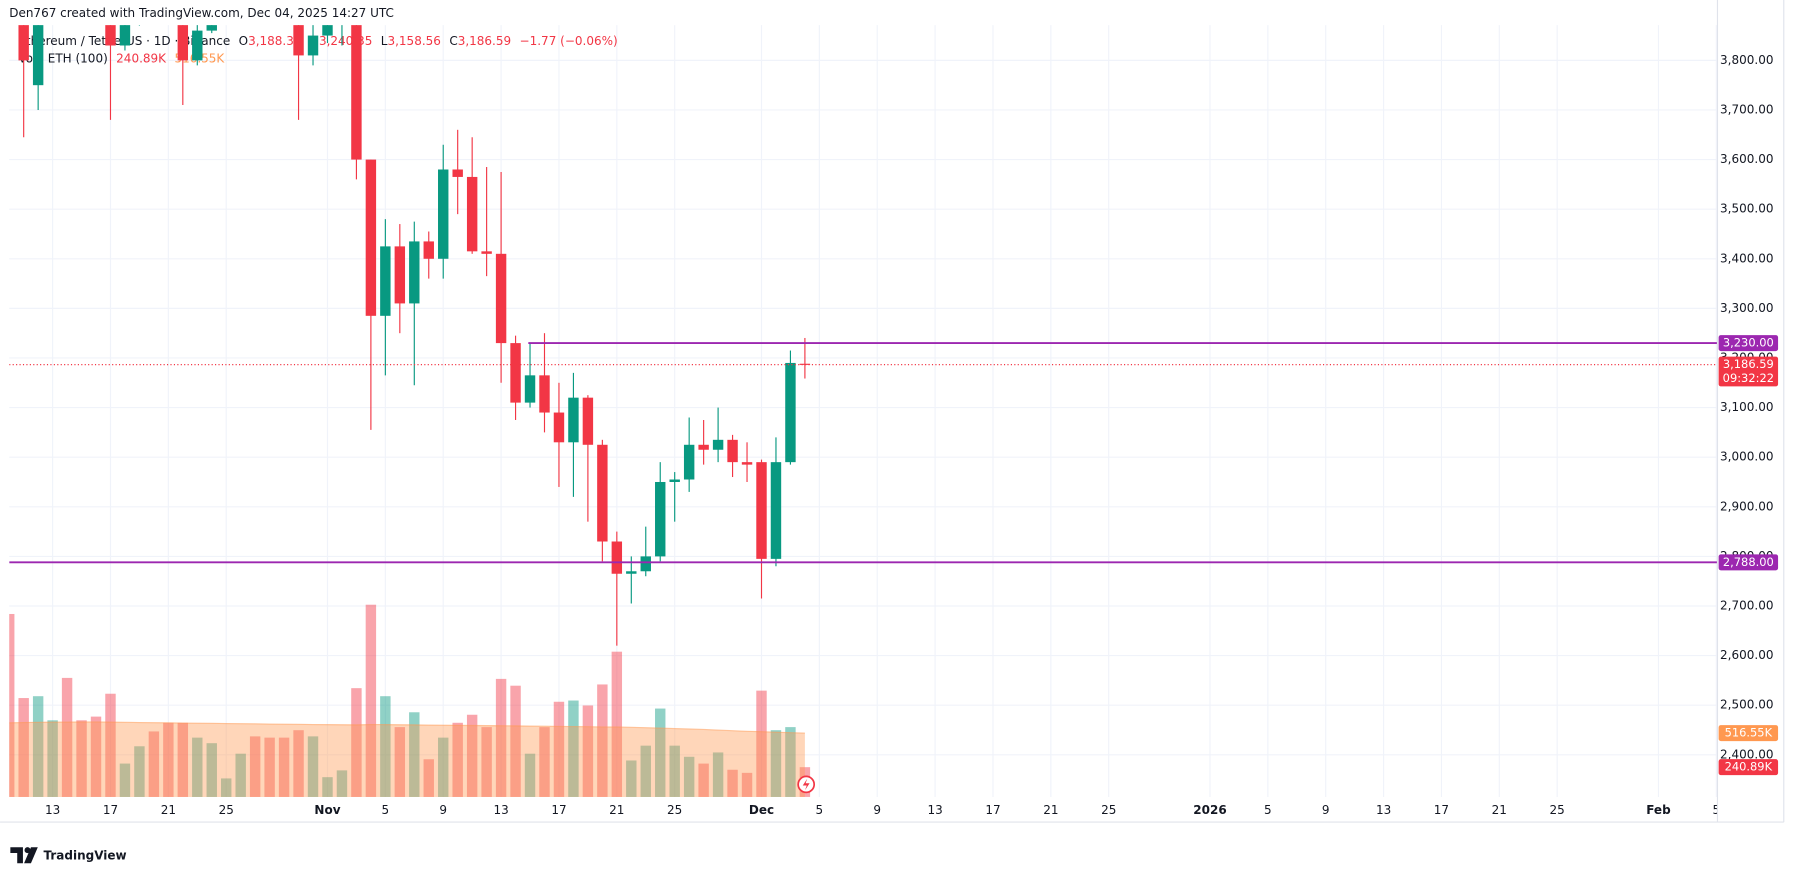 This screenshot has height=885, width=1793. Describe the element at coordinates (1746, 258) in the screenshot. I see `y-tick-label: 3,400.00` at that location.